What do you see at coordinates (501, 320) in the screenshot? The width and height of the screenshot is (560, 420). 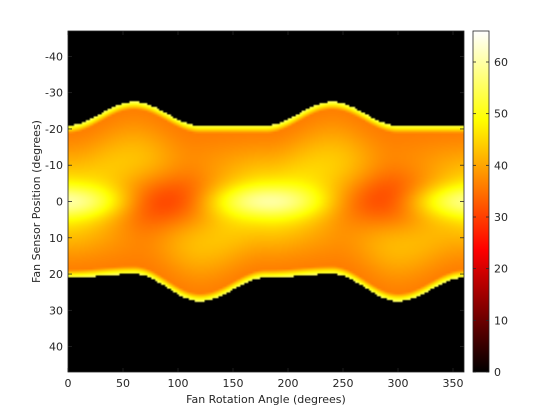 I see `colorbar-tick-label: 10` at bounding box center [501, 320].